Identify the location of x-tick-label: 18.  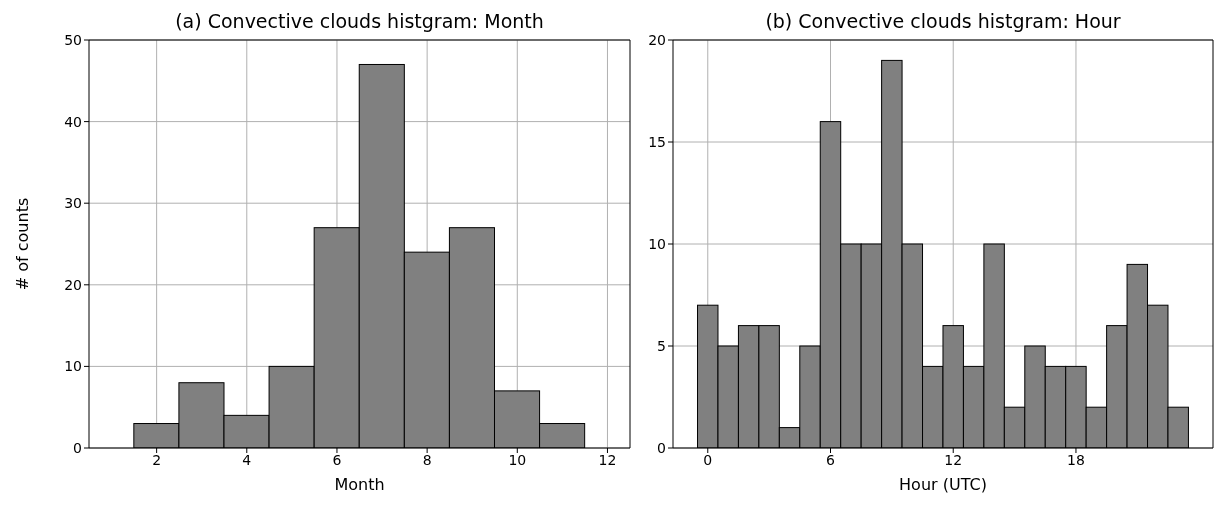
(1076, 459).